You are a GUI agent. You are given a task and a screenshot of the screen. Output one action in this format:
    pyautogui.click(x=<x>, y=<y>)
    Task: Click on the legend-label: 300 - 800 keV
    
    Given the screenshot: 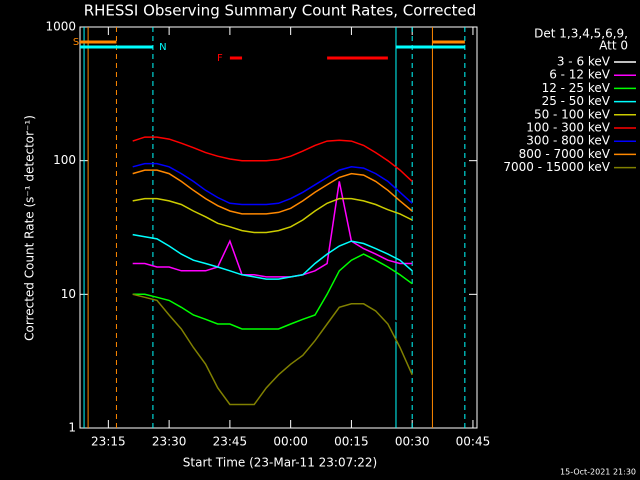 What is the action you would take?
    pyautogui.click(x=568, y=141)
    